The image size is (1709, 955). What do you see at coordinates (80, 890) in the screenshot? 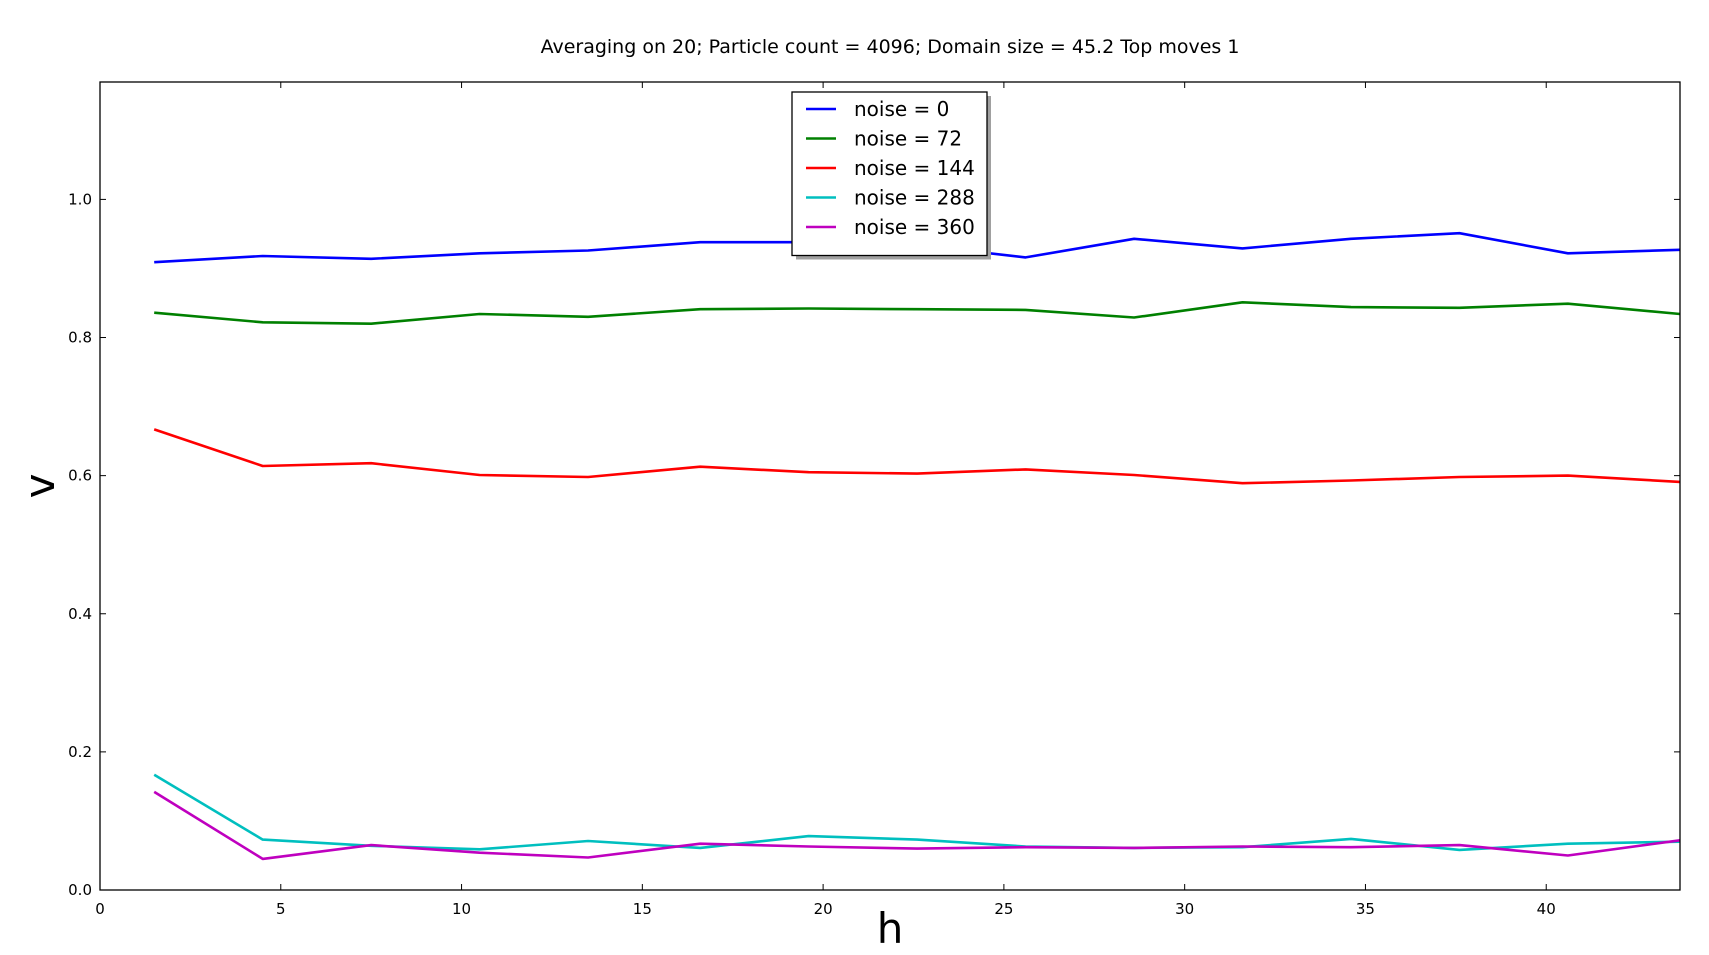
I see `y-tick-label: 0.0` at bounding box center [80, 890].